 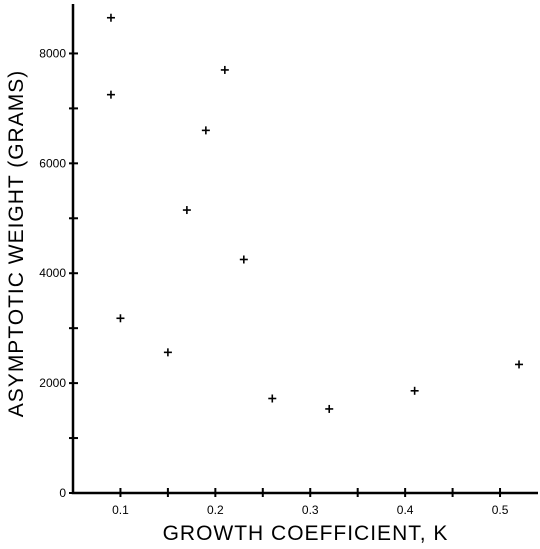 What do you see at coordinates (52, 163) in the screenshot?
I see `y-tick-label: 6000` at bounding box center [52, 163].